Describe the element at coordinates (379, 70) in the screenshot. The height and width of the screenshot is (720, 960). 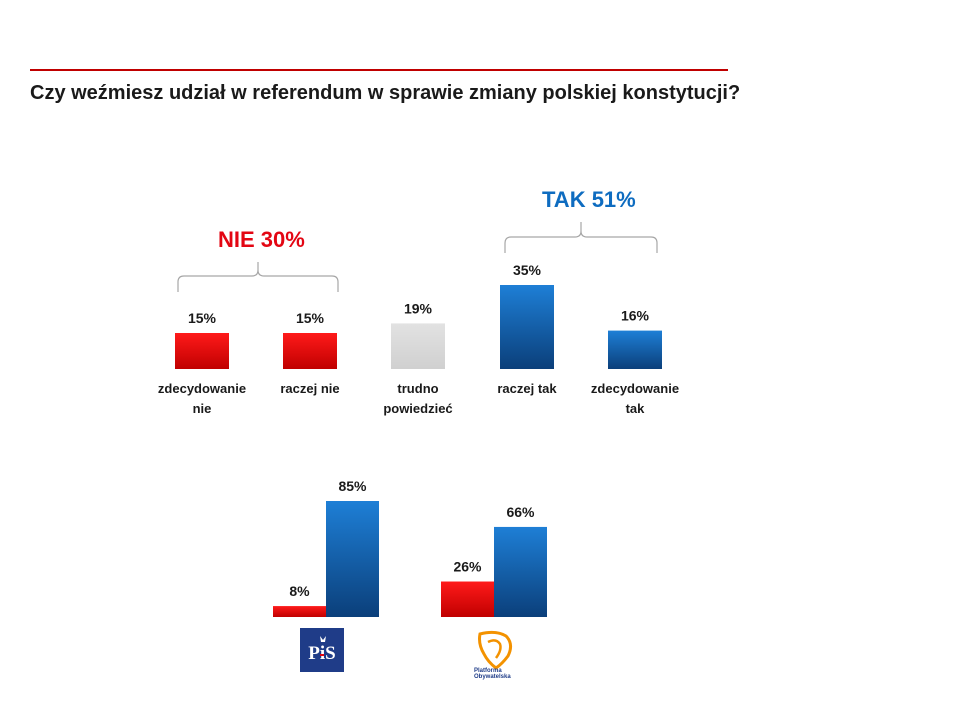
I see `title-rule` at that location.